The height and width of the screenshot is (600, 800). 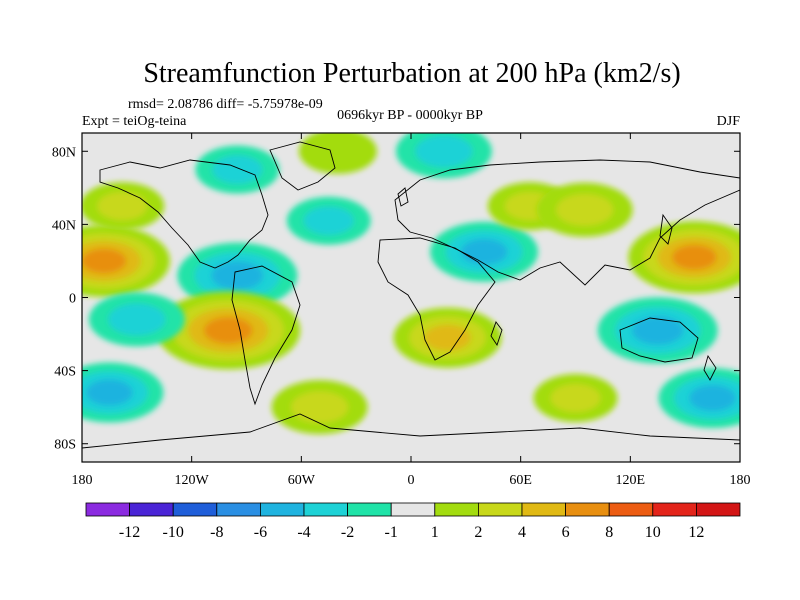 What do you see at coordinates (391, 532) in the screenshot?
I see `colorbar-label-6: -1` at bounding box center [391, 532].